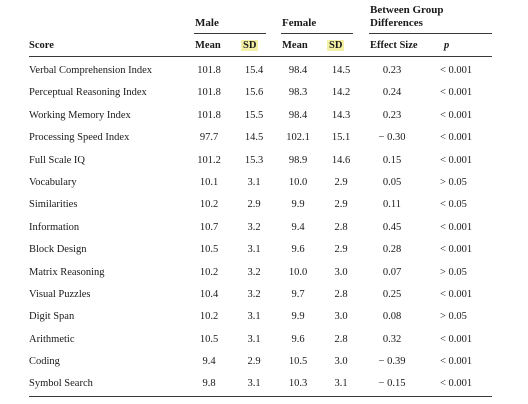 Image resolution: width=528 pixels, height=404 pixels. I want to click on cell-score: Information, so click(54, 227).